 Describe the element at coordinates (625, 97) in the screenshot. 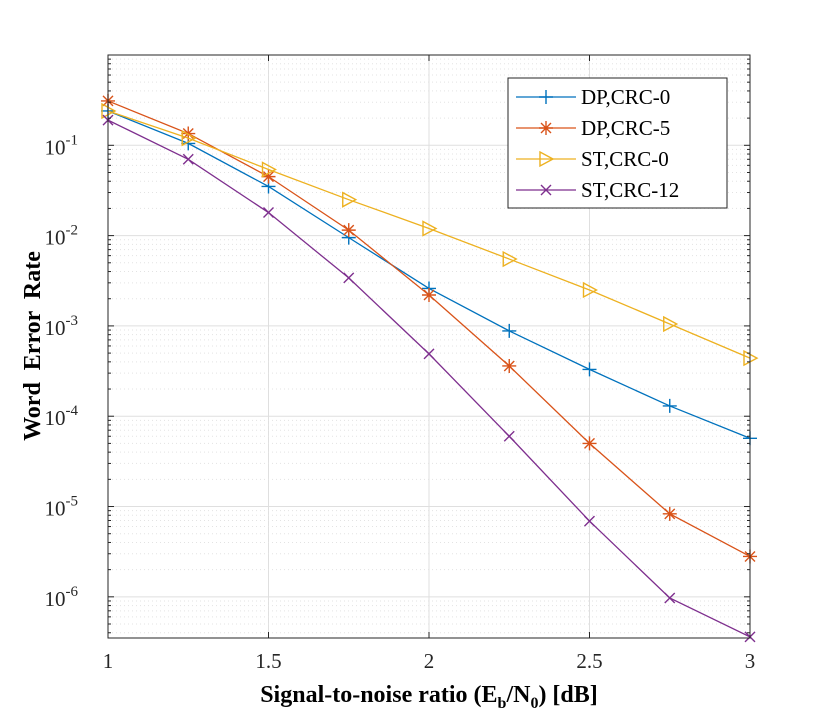

I see `legend-label: DP,CRC-0` at that location.